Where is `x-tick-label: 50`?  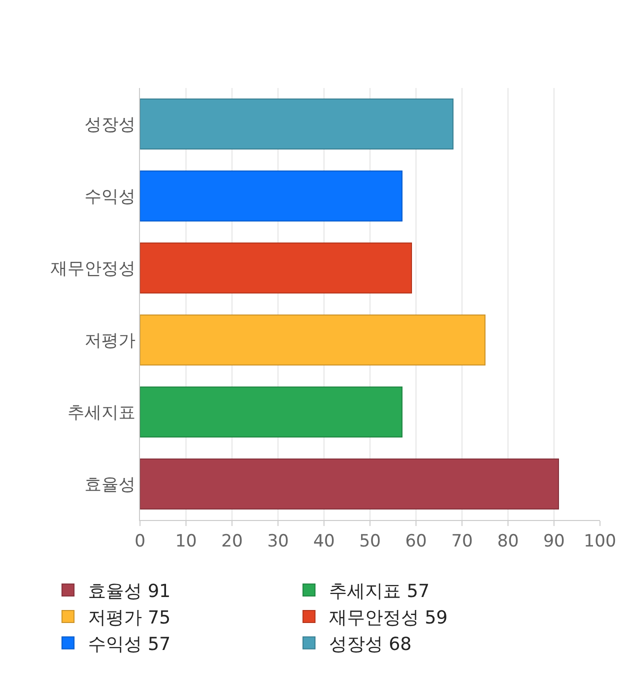 x-tick-label: 50 is located at coordinates (370, 541).